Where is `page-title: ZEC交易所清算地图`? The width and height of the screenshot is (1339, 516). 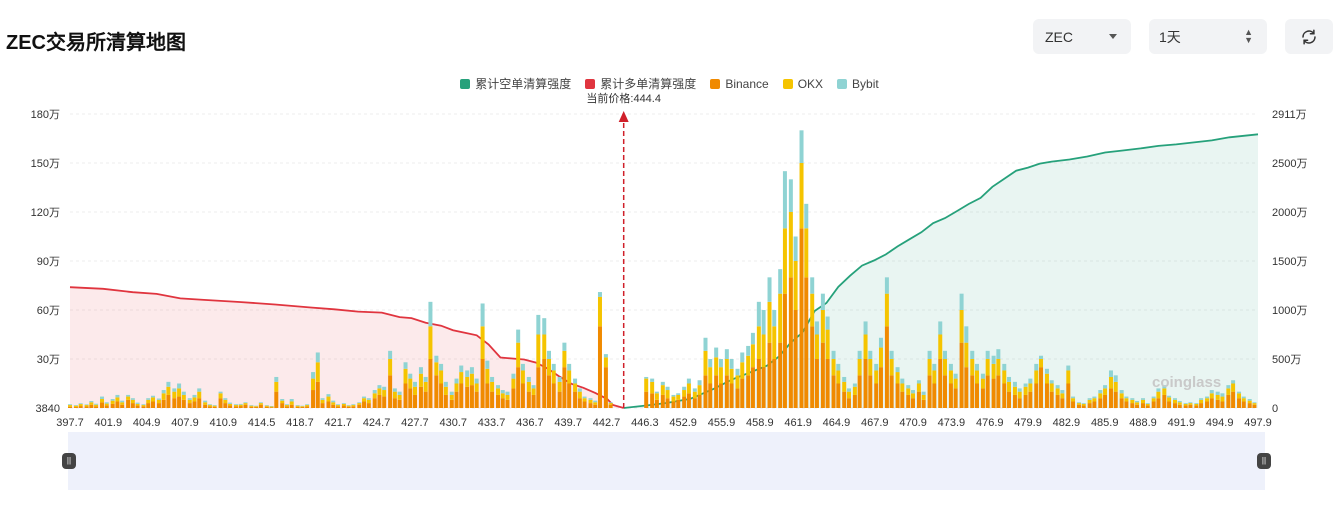 page-title: ZEC交易所清算地图 is located at coordinates (96, 43).